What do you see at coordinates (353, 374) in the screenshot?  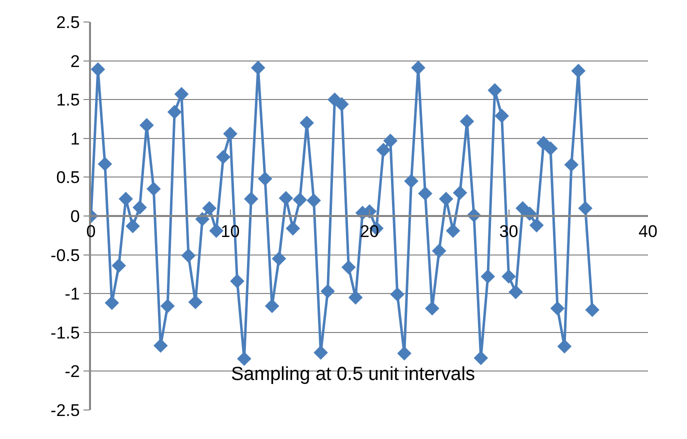 I see `annotation: Sampling at 0.5 unit intervals` at bounding box center [353, 374].